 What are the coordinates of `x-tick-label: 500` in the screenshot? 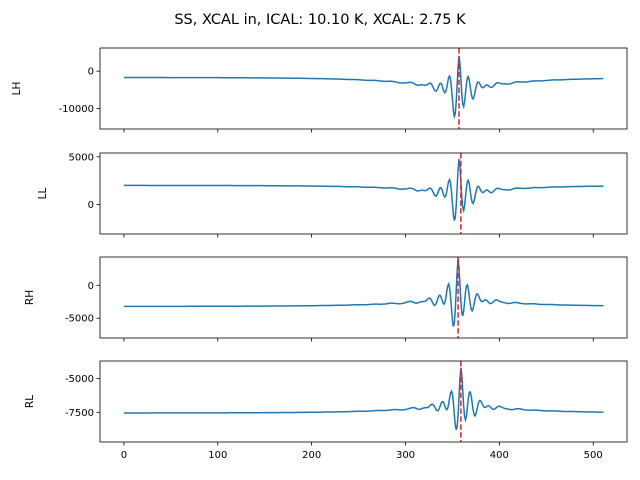 It's located at (593, 455).